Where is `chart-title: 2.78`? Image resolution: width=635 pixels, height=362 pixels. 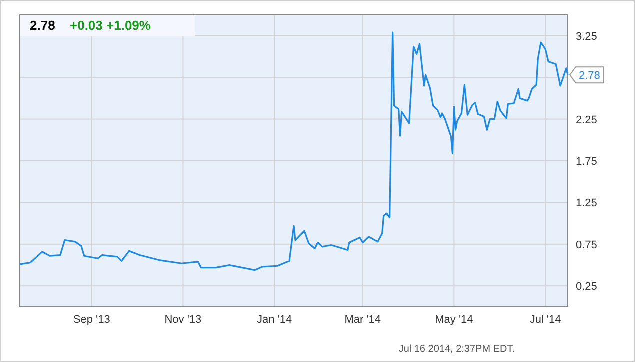 chart-title: 2.78 is located at coordinates (43, 25).